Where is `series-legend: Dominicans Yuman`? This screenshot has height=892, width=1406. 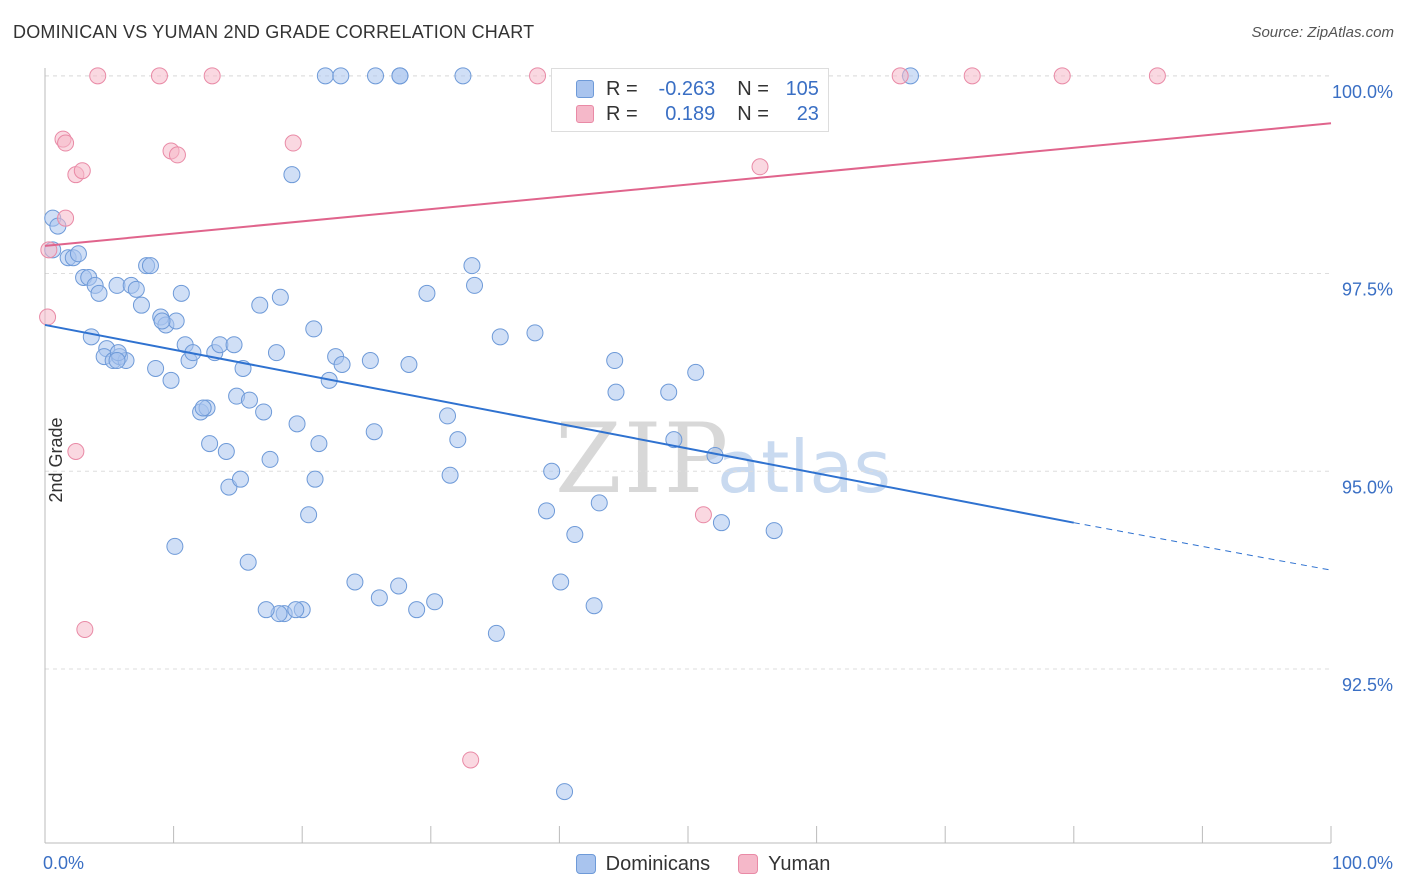
series-legend: Dominicans Yuman is located at coordinates (703, 864).